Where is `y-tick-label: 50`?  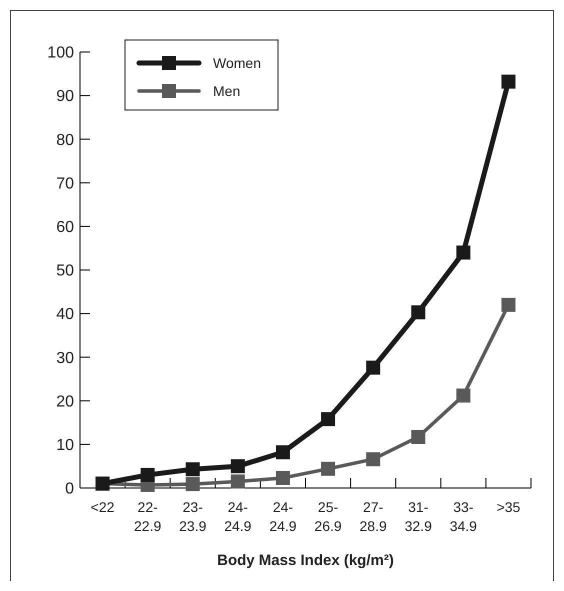 y-tick-label: 50 is located at coordinates (65, 271).